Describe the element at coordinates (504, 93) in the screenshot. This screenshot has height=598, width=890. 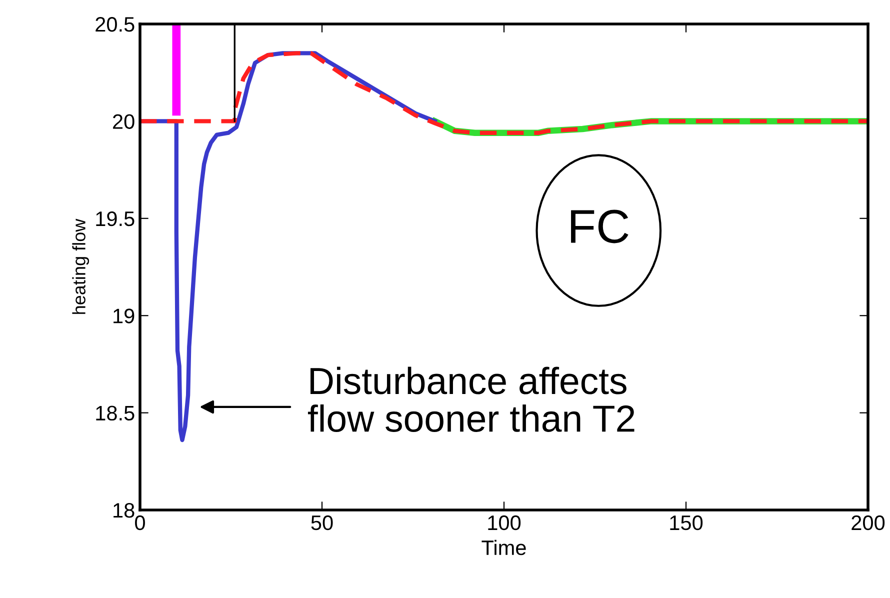
I see `line-series` at that location.